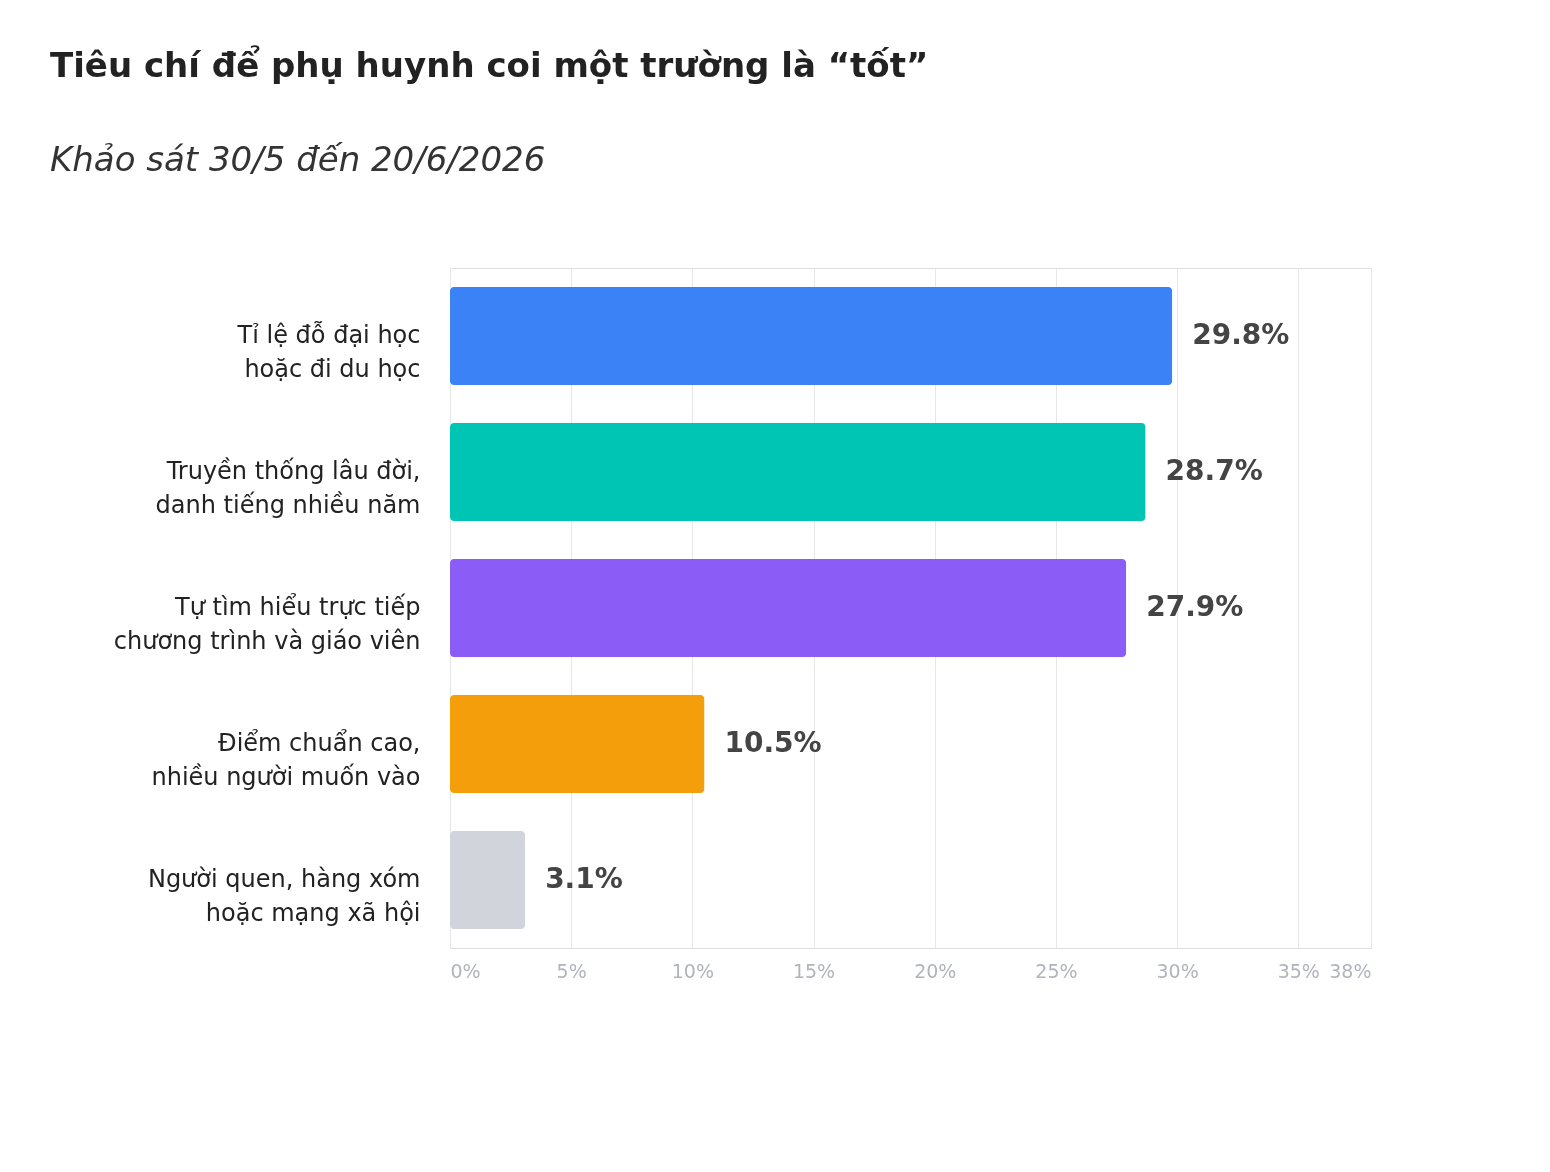 This screenshot has width=1550, height=1172. Describe the element at coordinates (814, 970) in the screenshot. I see `x-tick-label: 15%` at that location.